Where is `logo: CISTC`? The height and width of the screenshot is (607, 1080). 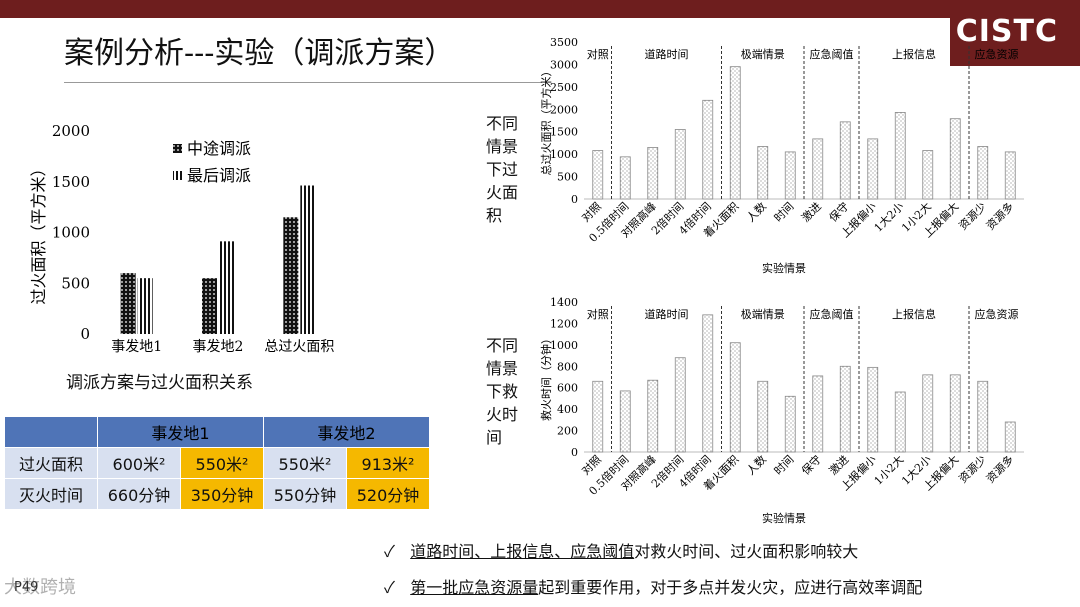 logo: CISTC is located at coordinates (1015, 33).